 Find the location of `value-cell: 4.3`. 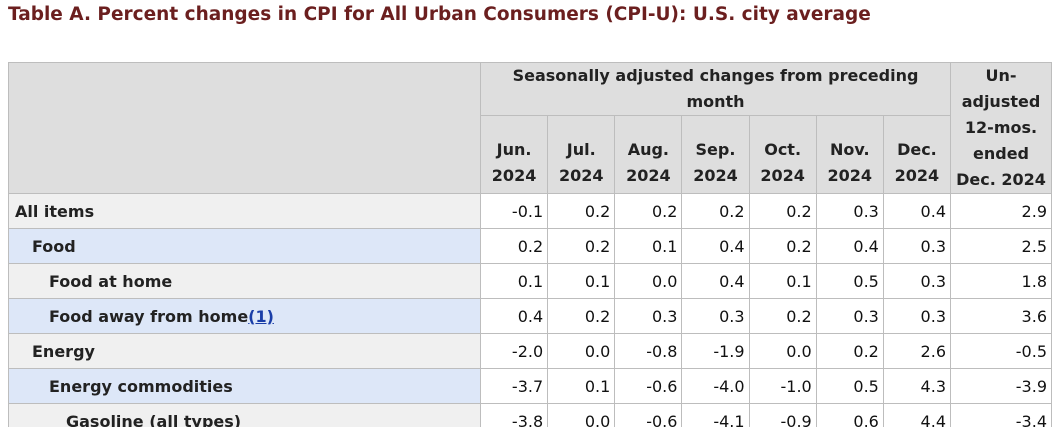

value-cell: 4.3 is located at coordinates (917, 386).